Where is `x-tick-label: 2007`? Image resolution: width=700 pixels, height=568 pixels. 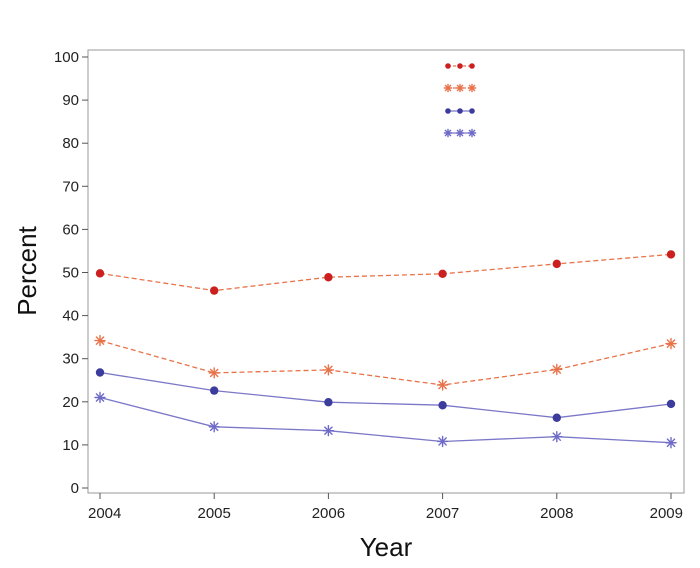
x-tick-label: 2007 is located at coordinates (442, 513).